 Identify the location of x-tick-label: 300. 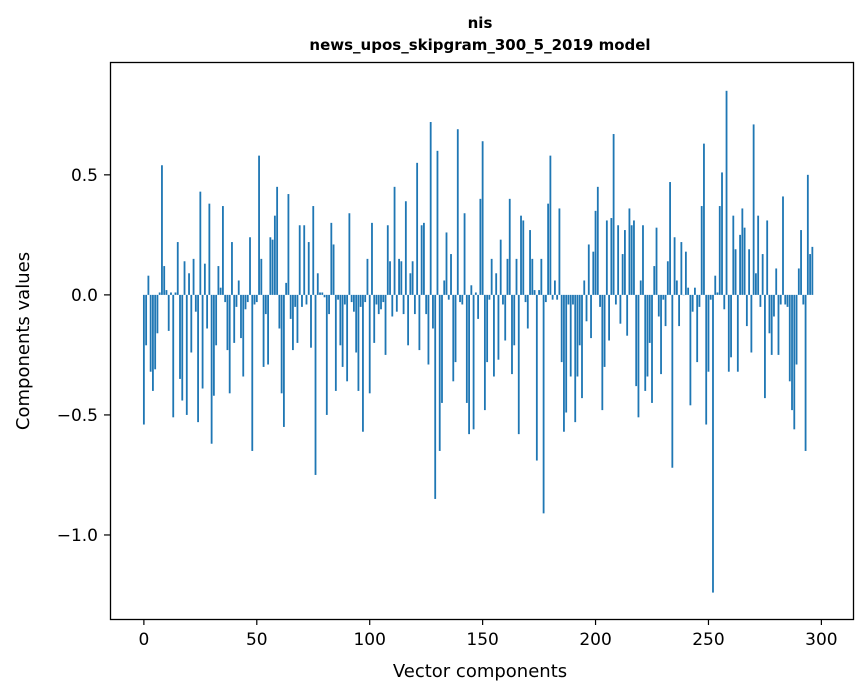
(821, 640).